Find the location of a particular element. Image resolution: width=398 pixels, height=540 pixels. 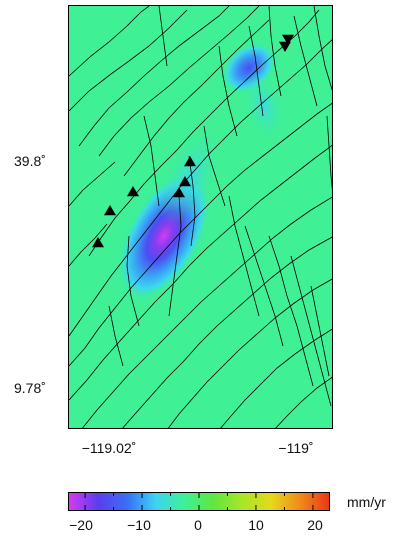

colorbar-label-minus20: −20 is located at coordinates (81, 525).